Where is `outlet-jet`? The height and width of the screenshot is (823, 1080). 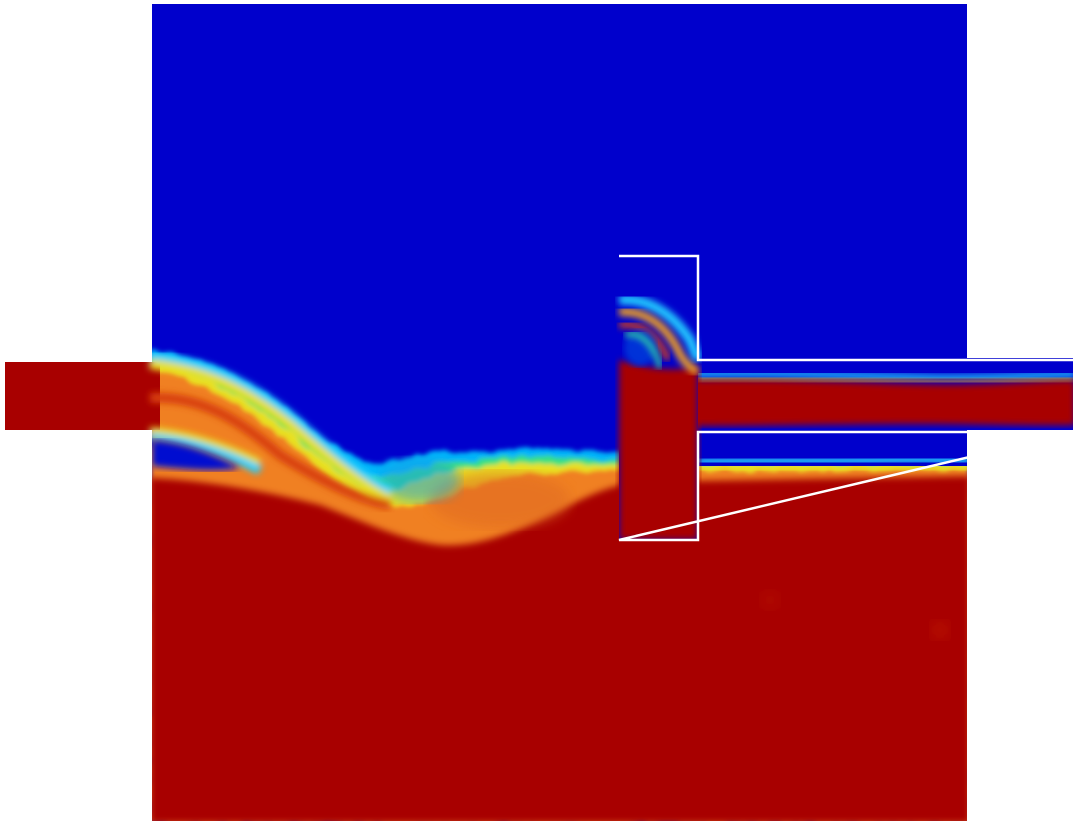
outlet-jet is located at coordinates (881, 397).